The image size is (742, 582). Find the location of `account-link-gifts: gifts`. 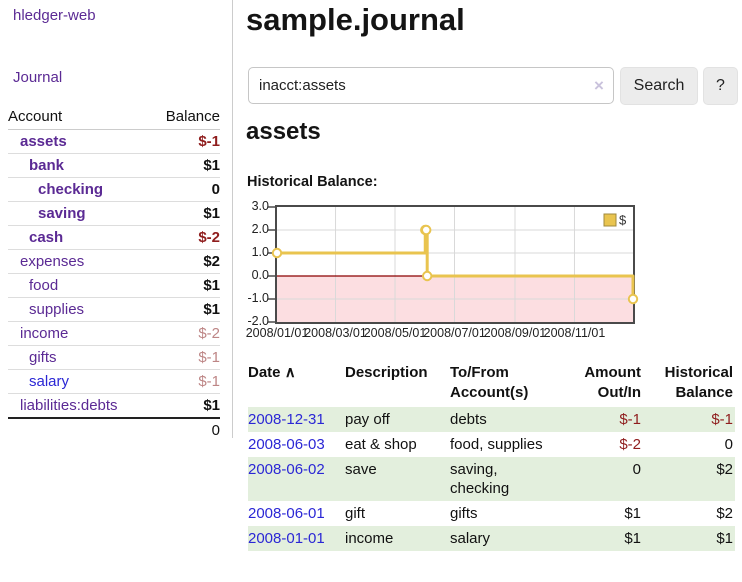

account-link-gifts: gifts is located at coordinates (43, 357).